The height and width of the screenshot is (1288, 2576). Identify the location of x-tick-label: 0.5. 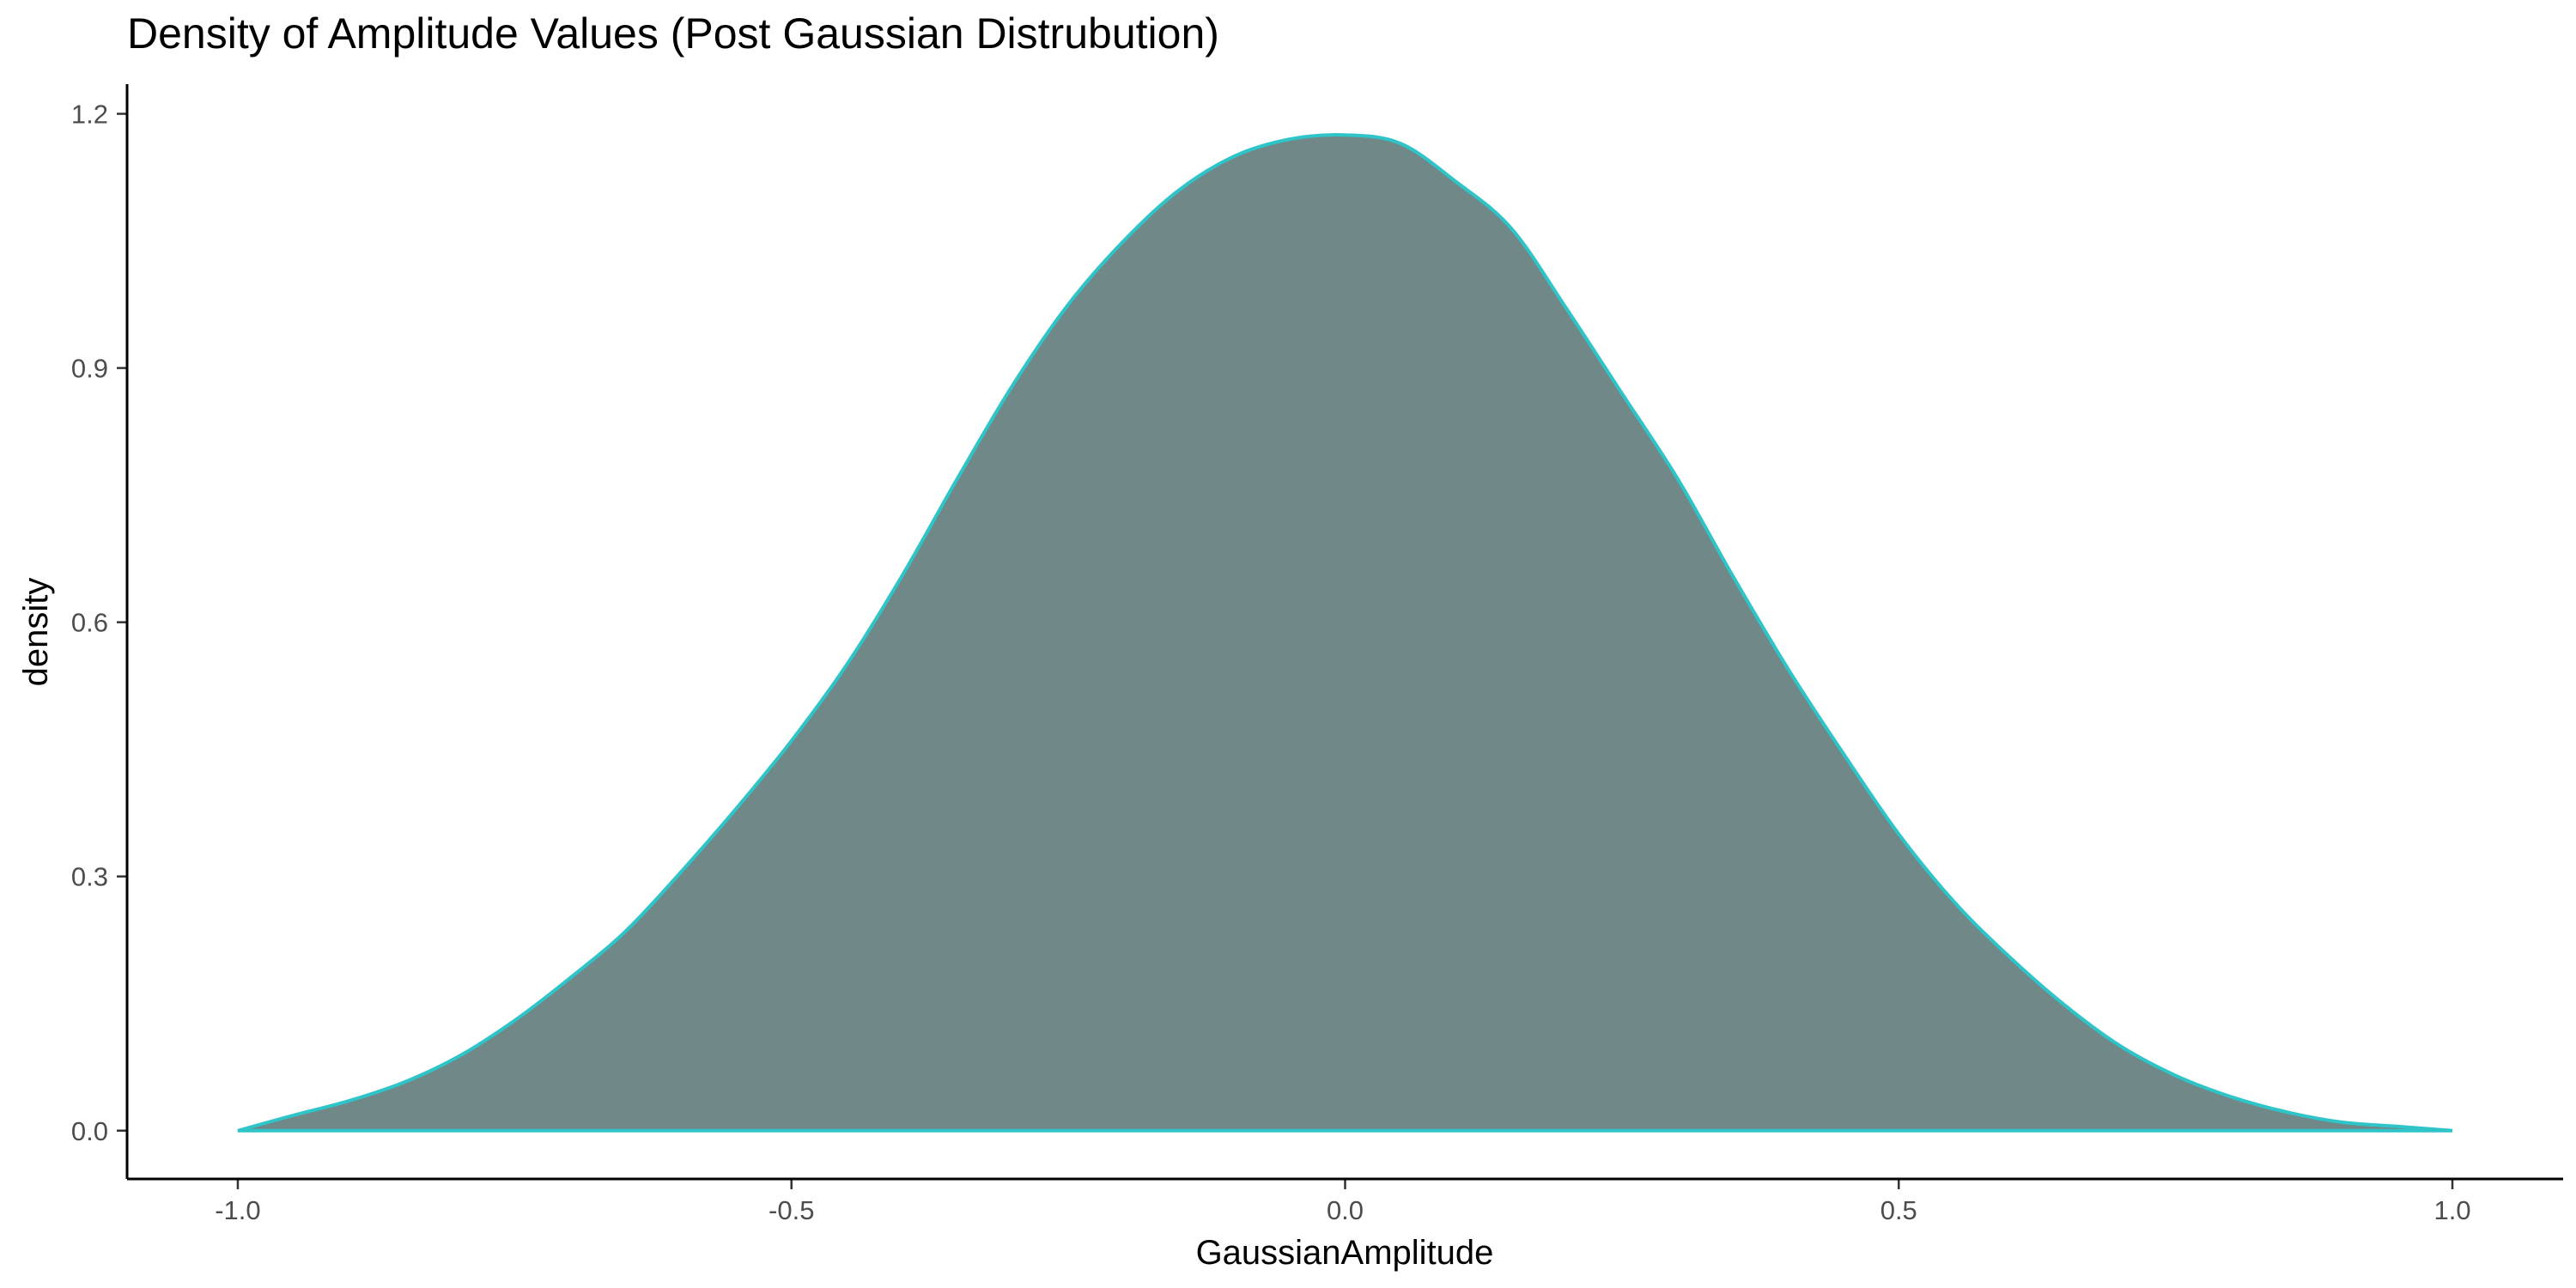
(1899, 1210).